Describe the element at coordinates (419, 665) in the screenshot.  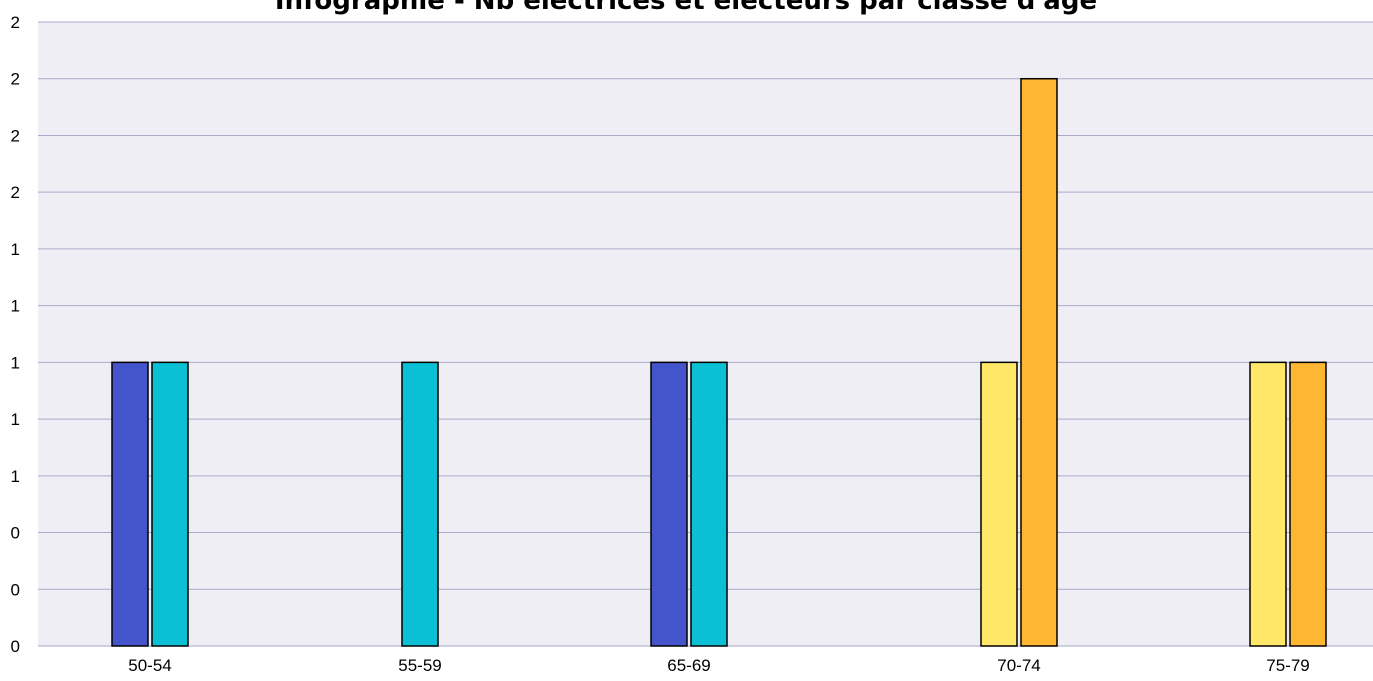
I see `x-tick-label: 55-59` at that location.